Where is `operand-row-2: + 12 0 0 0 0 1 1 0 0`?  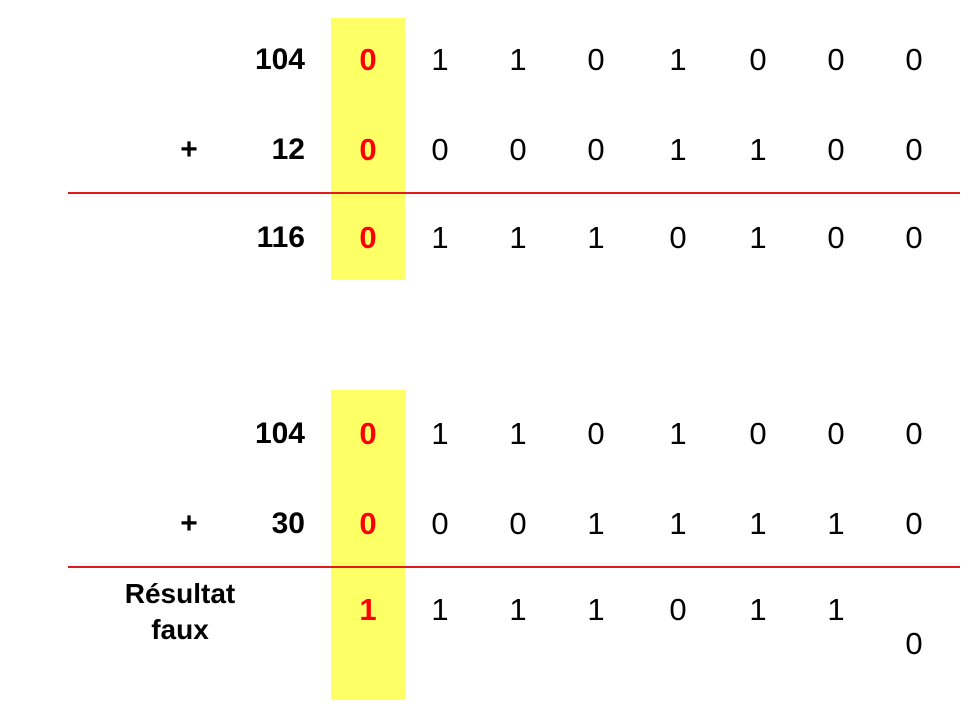 operand-row-2: + 12 0 0 0 0 1 1 0 0 is located at coordinates (486, 150).